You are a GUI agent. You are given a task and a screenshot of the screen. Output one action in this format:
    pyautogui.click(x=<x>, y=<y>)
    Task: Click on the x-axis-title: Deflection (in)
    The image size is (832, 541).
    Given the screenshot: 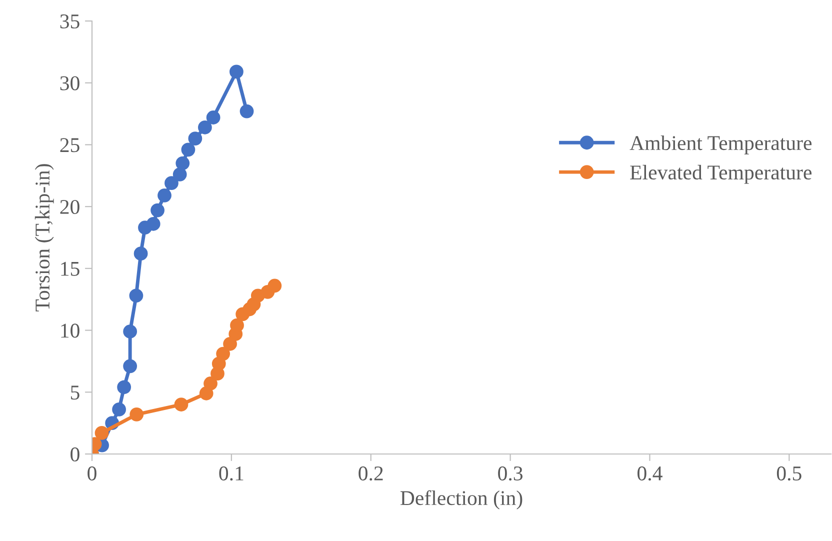 What is the action you would take?
    pyautogui.click(x=461, y=500)
    